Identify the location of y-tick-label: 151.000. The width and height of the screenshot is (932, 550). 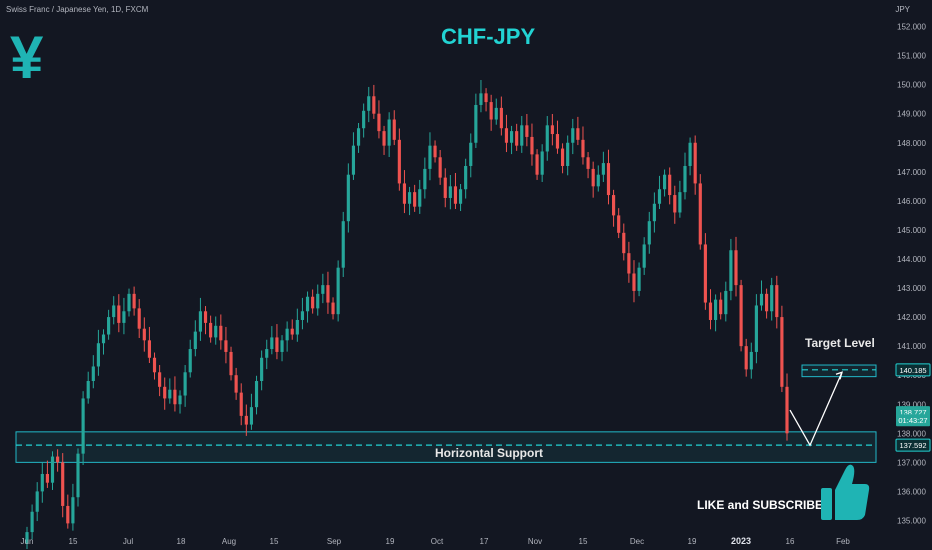
(911, 56).